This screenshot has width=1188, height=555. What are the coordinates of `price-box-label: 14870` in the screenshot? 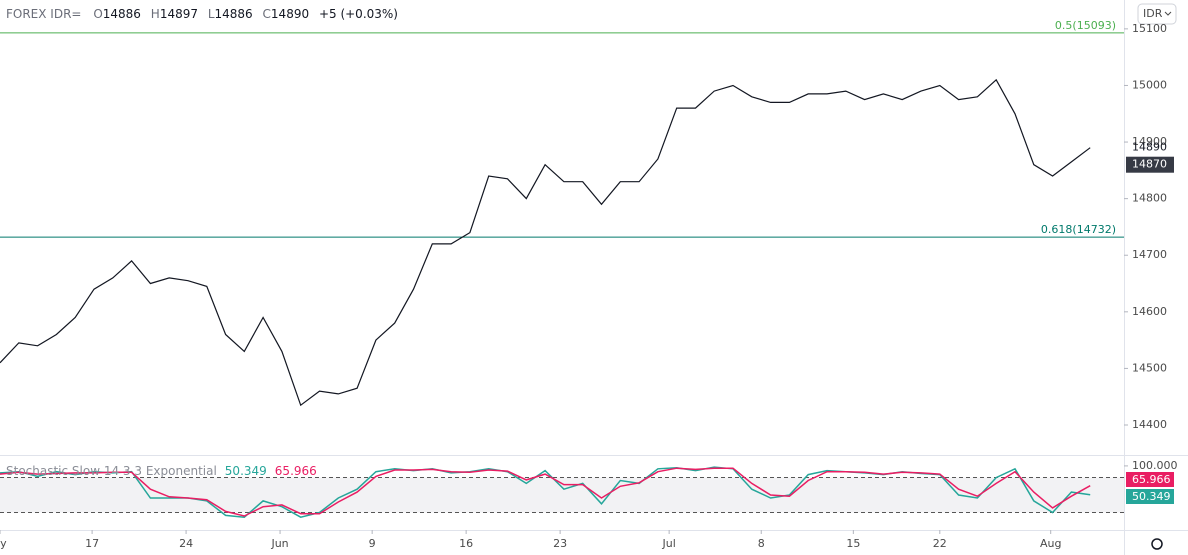 It's located at (1149, 164).